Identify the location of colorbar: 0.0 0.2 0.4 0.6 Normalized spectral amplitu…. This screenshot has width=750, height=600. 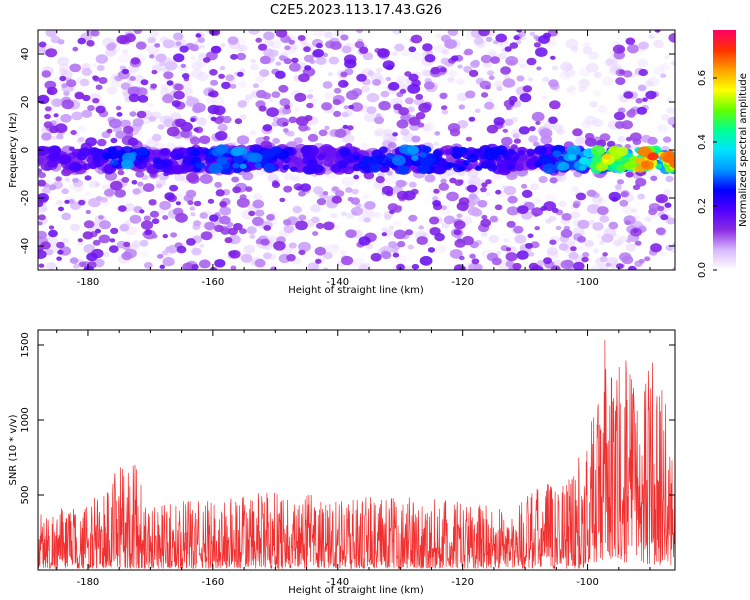
(723, 154).